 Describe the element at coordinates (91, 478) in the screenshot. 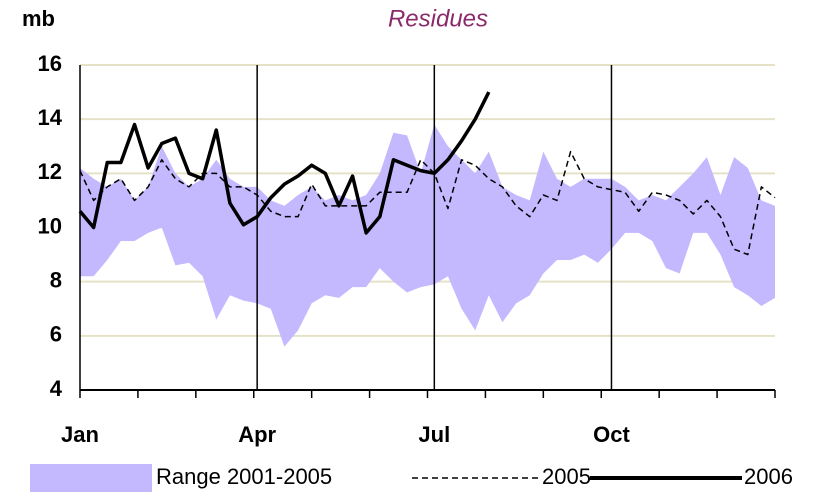

I see `legend-swatch` at that location.